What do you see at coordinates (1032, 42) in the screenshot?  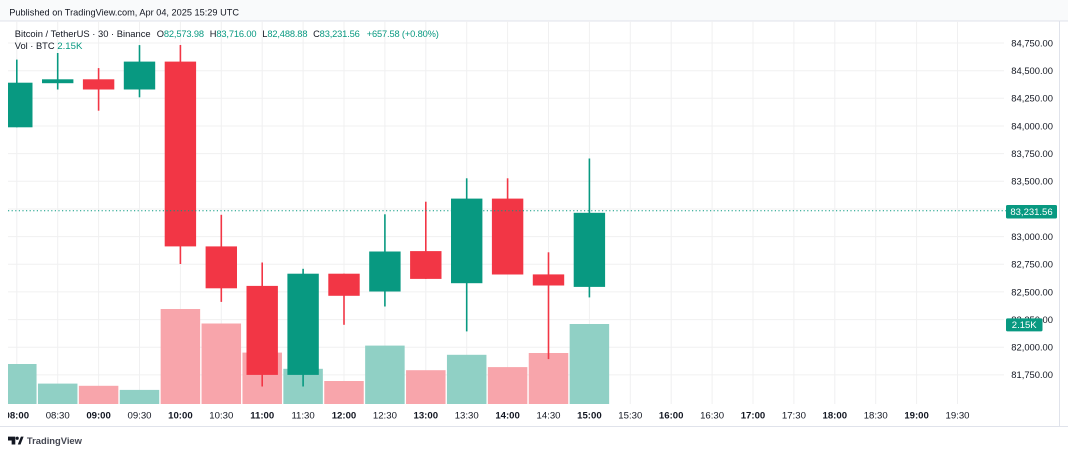 I see `svg-text: 84,750.00` at bounding box center [1032, 42].